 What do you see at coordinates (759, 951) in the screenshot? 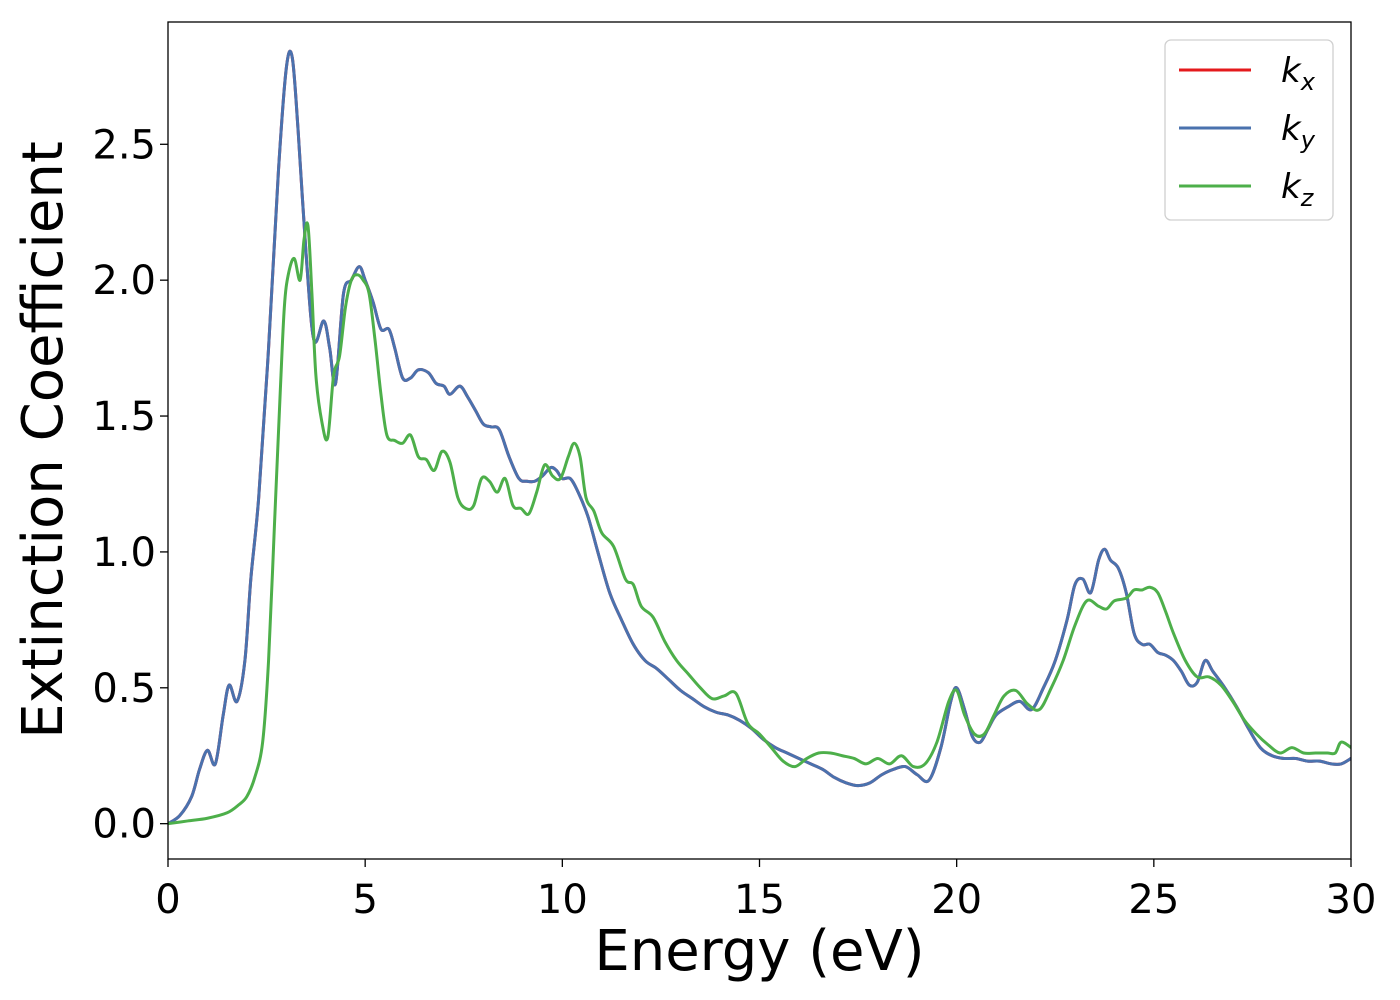
I see `x-axis-title: Energy (eV)` at bounding box center [759, 951].